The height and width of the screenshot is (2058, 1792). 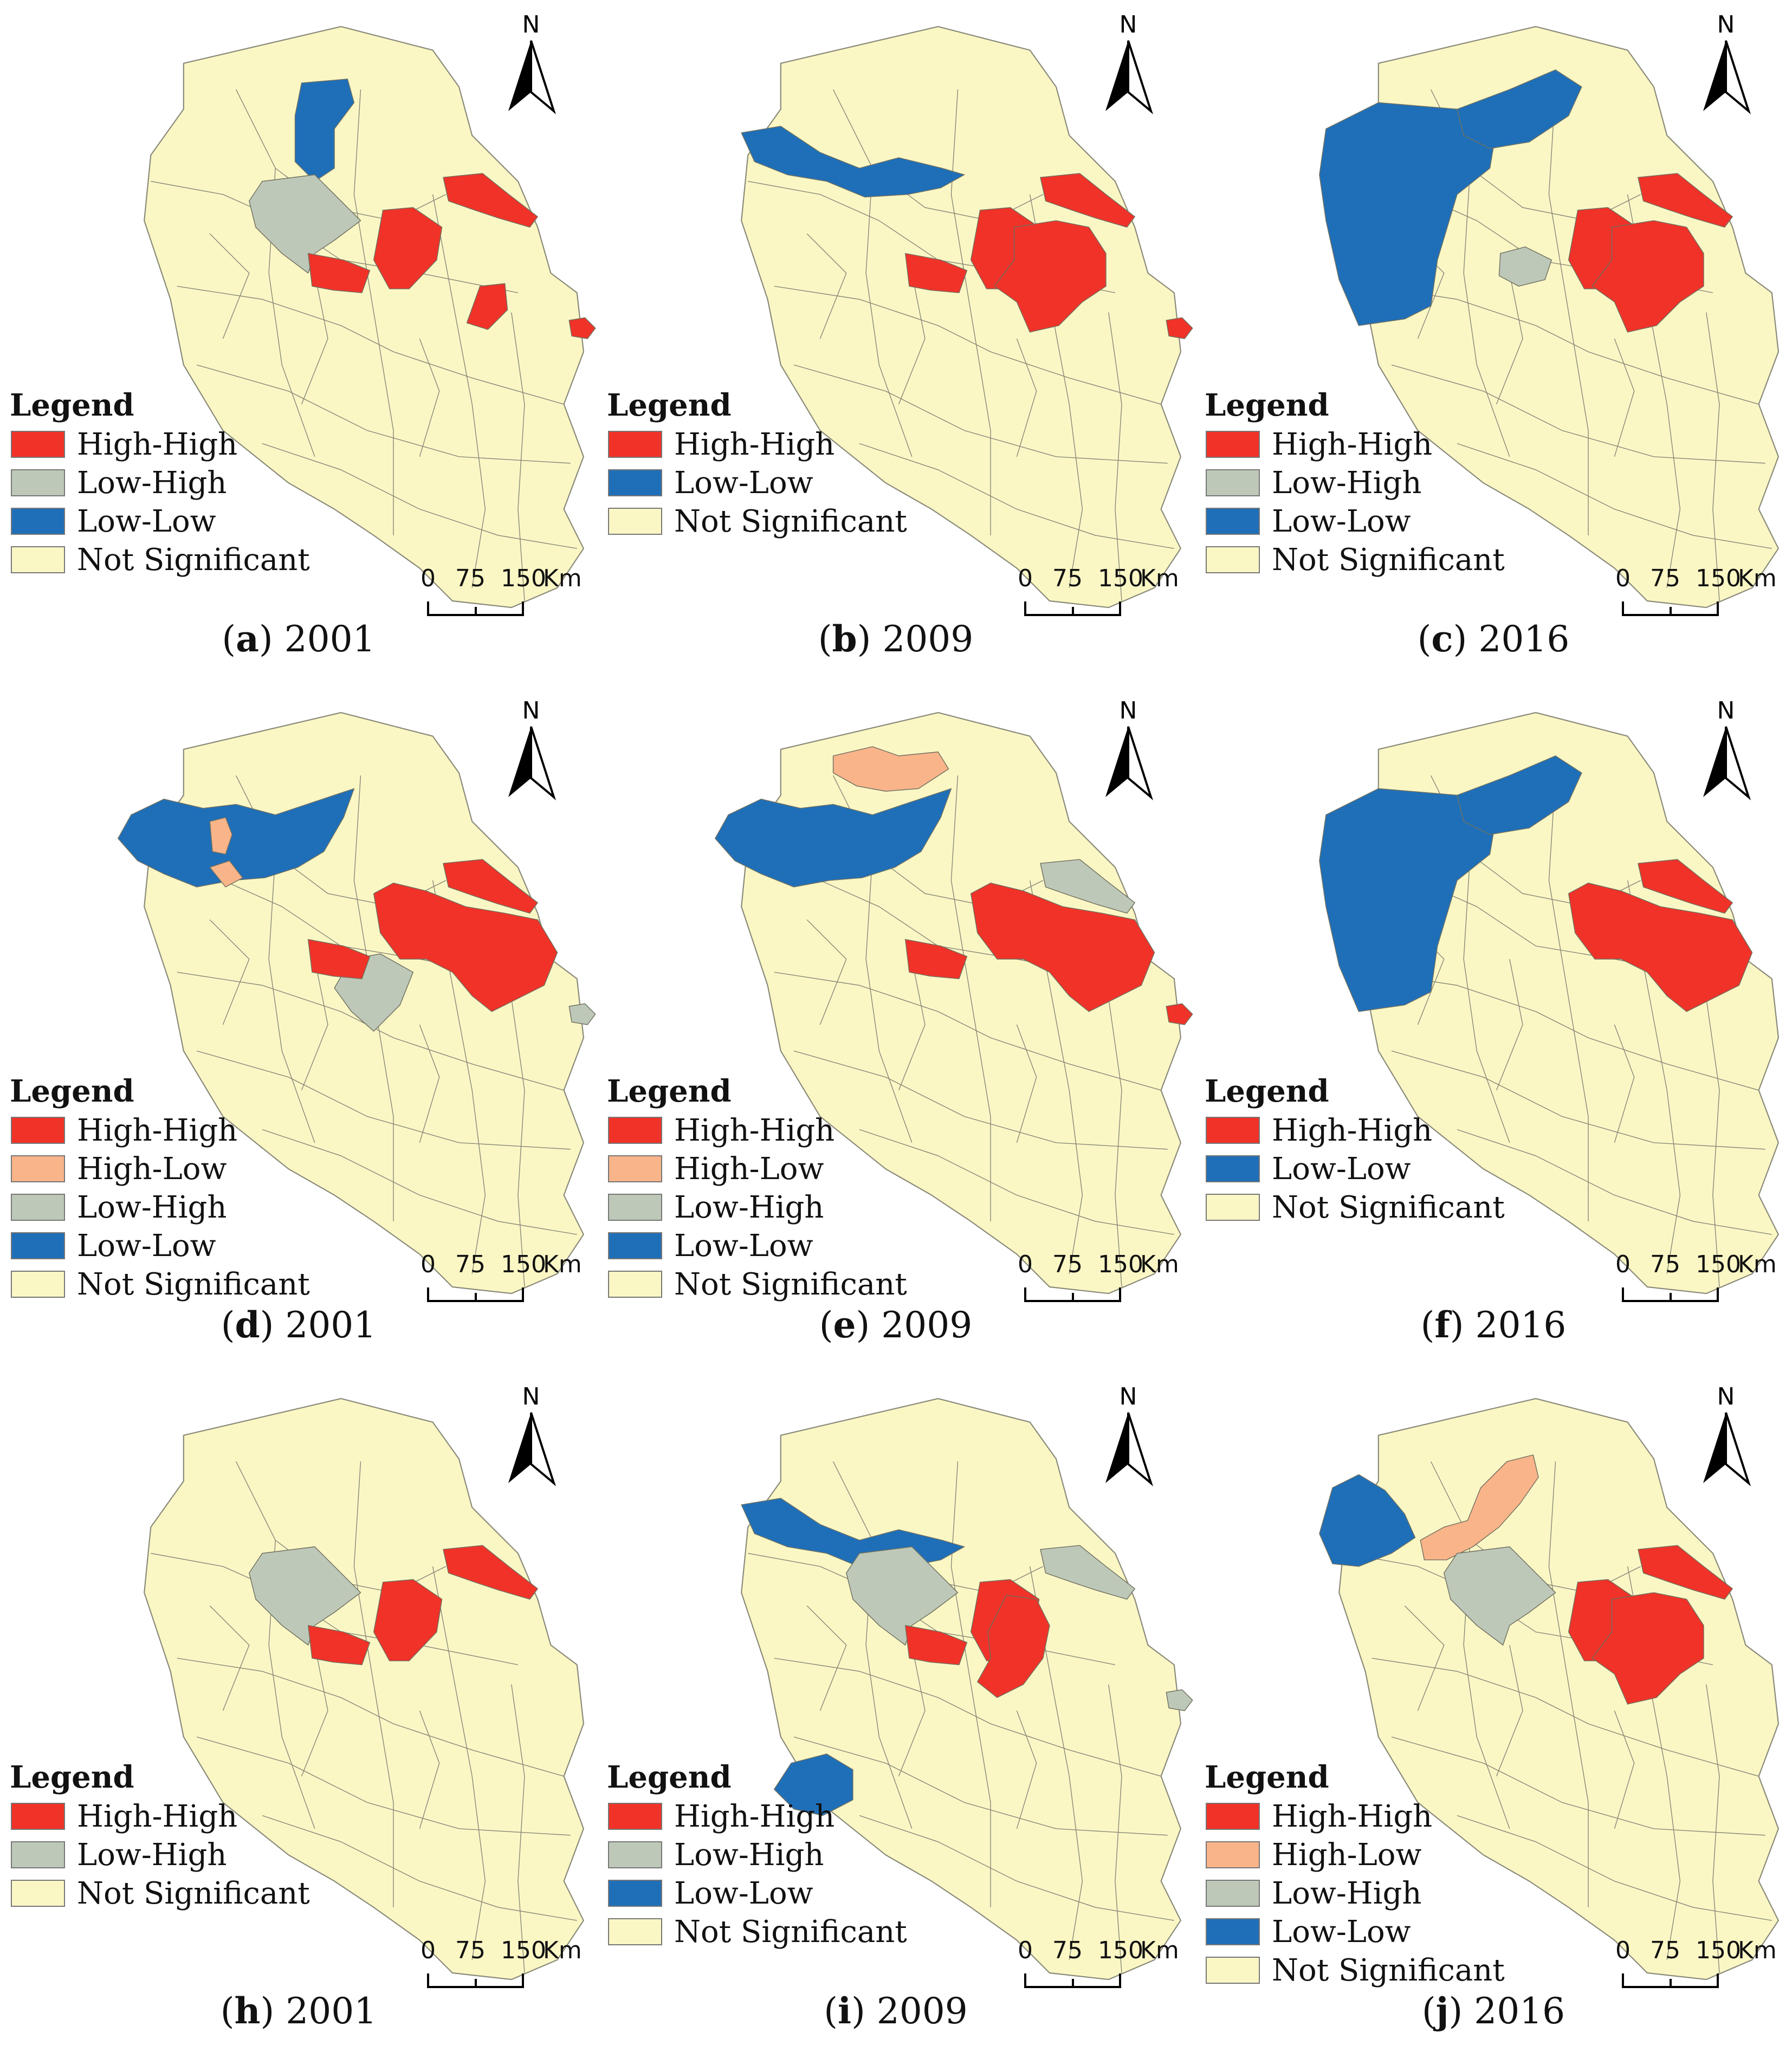 I want to click on legend-item: High-Low, so click(x=1314, y=1855).